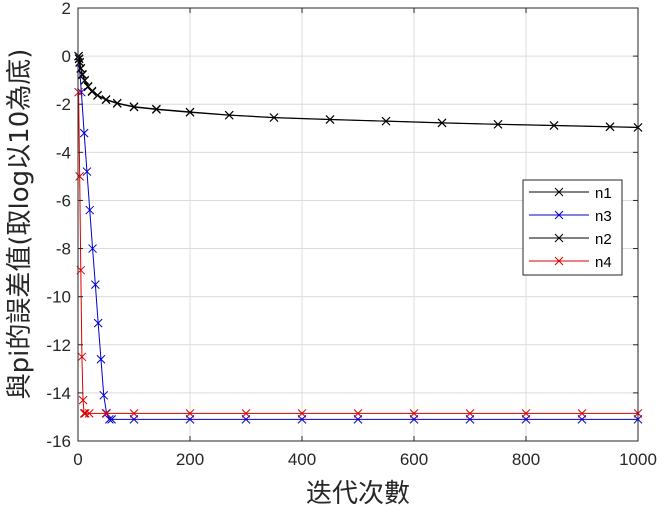 The width and height of the screenshot is (663, 508). I want to click on legend-box, so click(572, 227).